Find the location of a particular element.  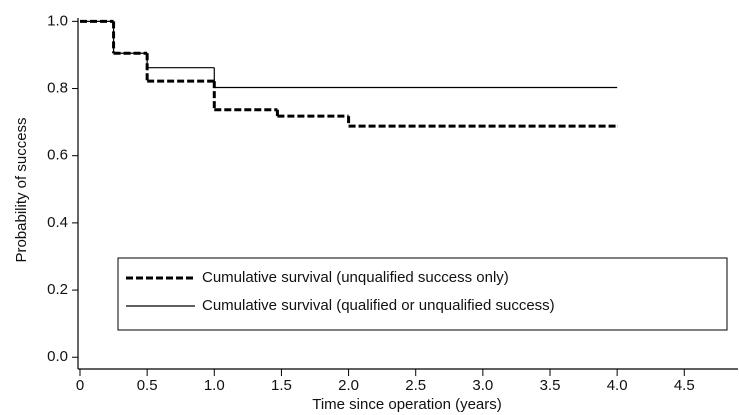

x-tick-label: 2.0 is located at coordinates (348, 385).